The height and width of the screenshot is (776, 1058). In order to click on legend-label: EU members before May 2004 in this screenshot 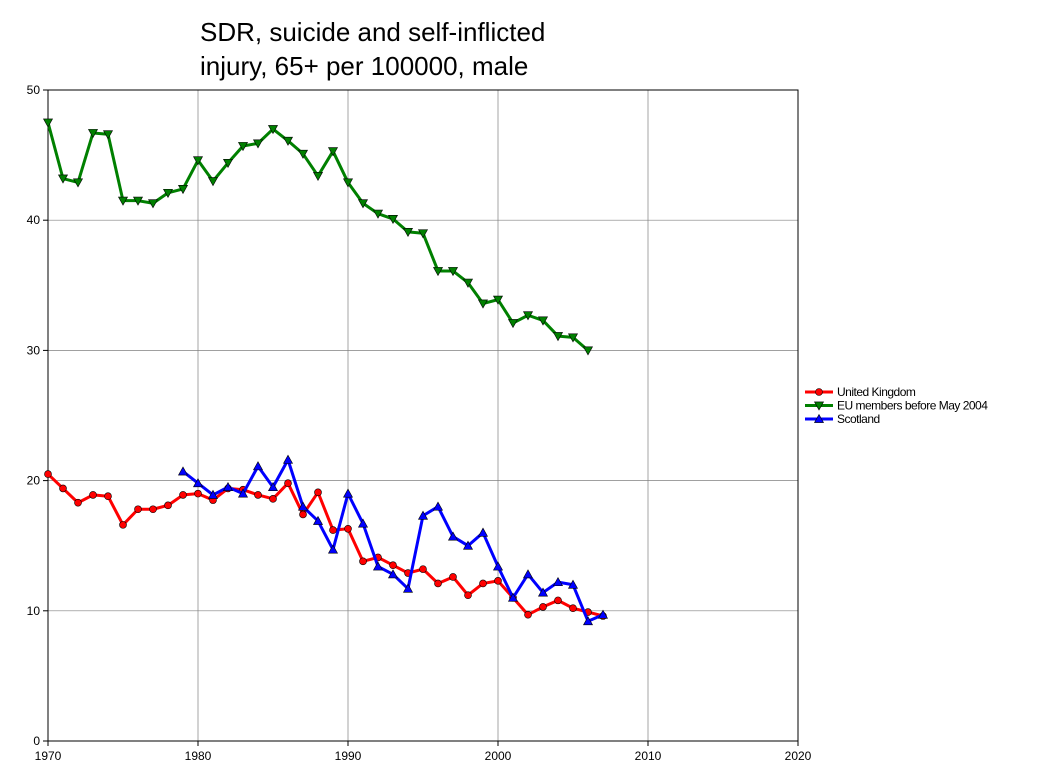, I will do `click(912, 406)`.